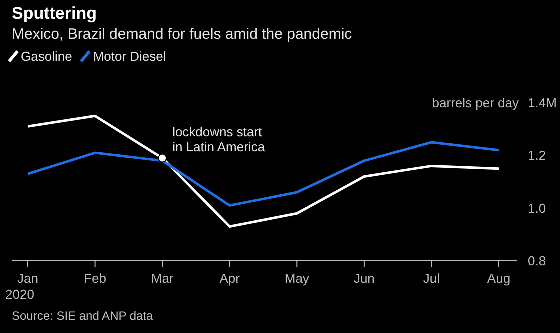 Image resolution: width=560 pixels, height=333 pixels. I want to click on x-tick-label: Feb, so click(95, 278).